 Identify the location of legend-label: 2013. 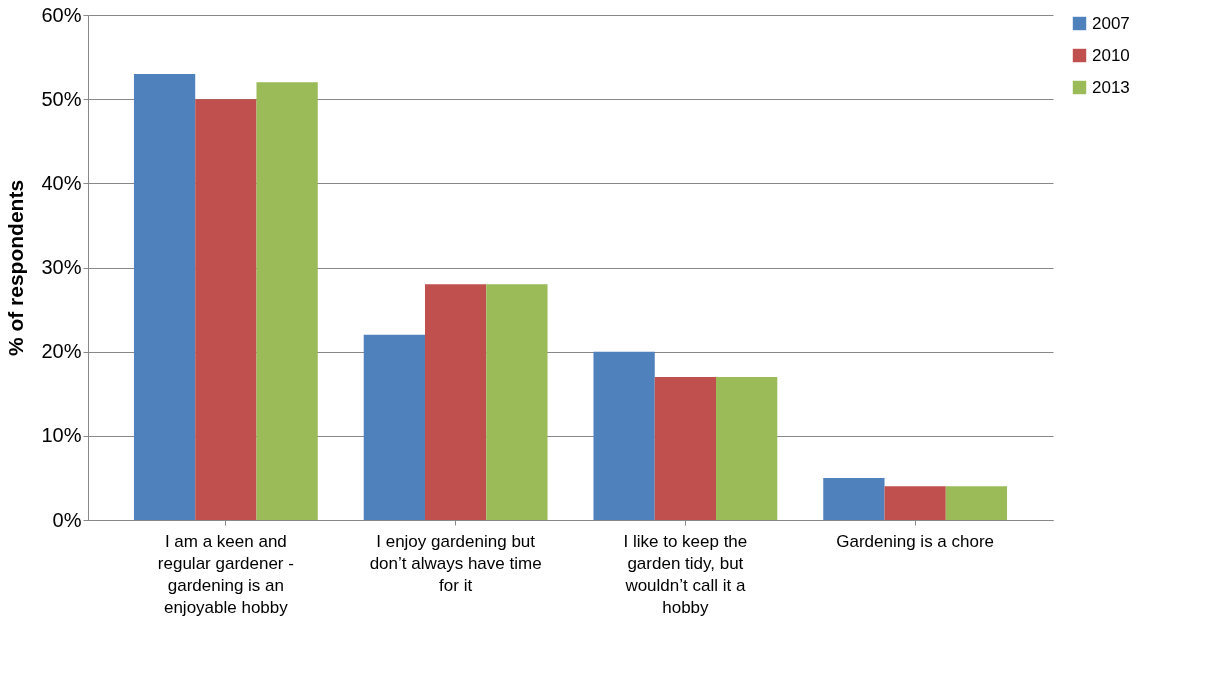
(1111, 87).